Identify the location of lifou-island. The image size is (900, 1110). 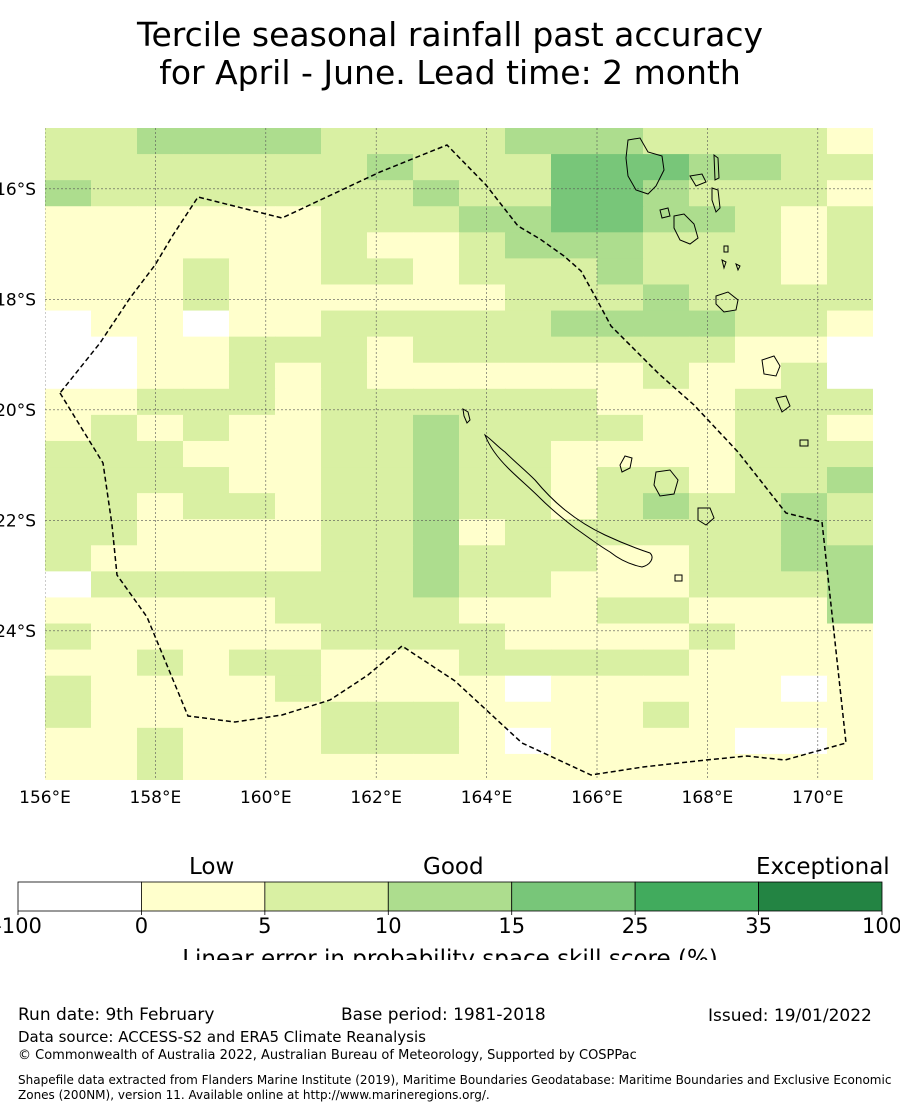
(666, 483).